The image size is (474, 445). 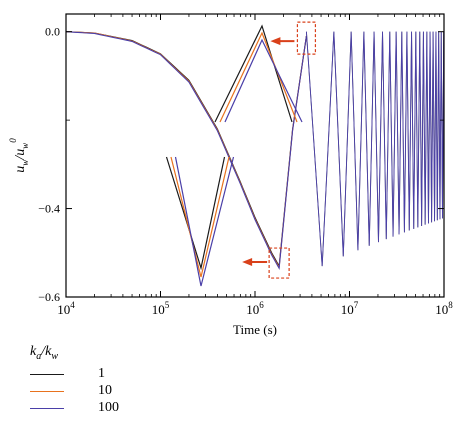 What do you see at coordinates (101, 373) in the screenshot?
I see `legend-label: 1` at bounding box center [101, 373].